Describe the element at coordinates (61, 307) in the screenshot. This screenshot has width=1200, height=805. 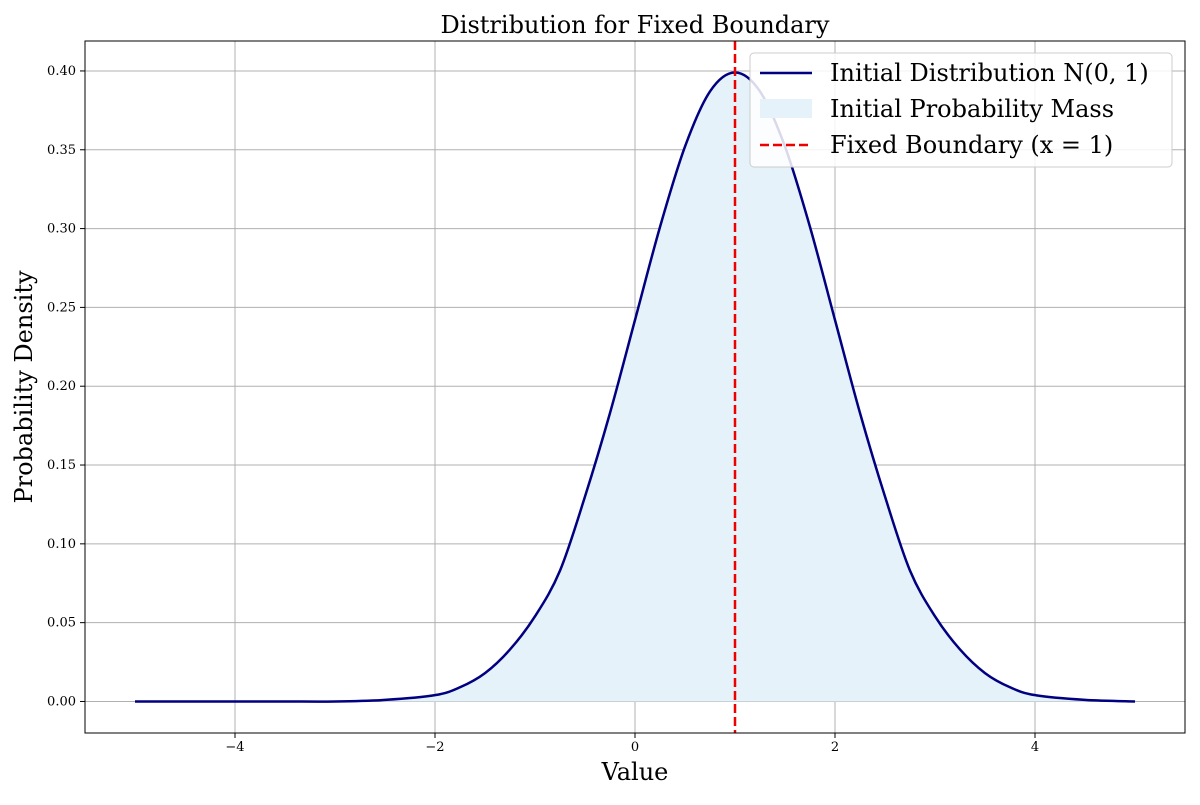
I see `y-tick-label: 0.25` at that location.